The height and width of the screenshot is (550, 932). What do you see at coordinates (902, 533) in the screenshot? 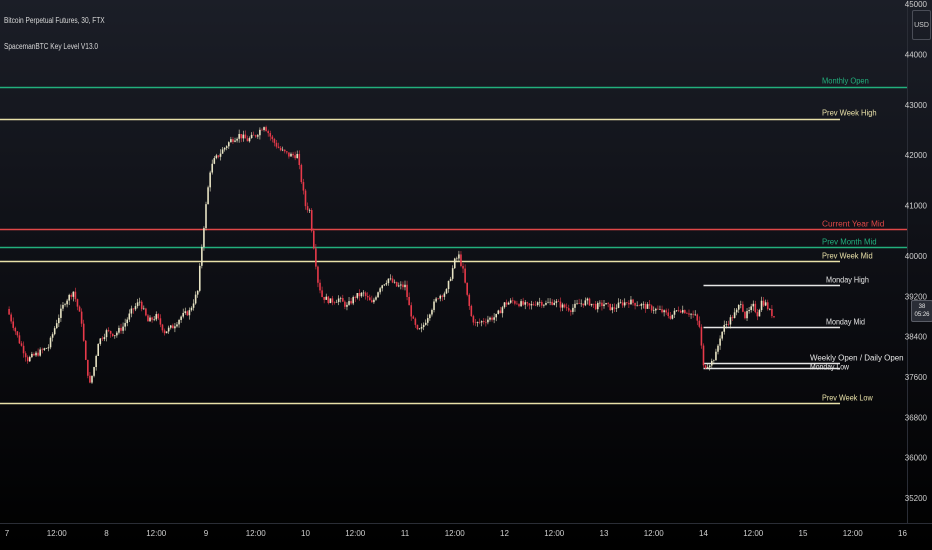
I see `time-axis-tick: 16` at bounding box center [902, 533].